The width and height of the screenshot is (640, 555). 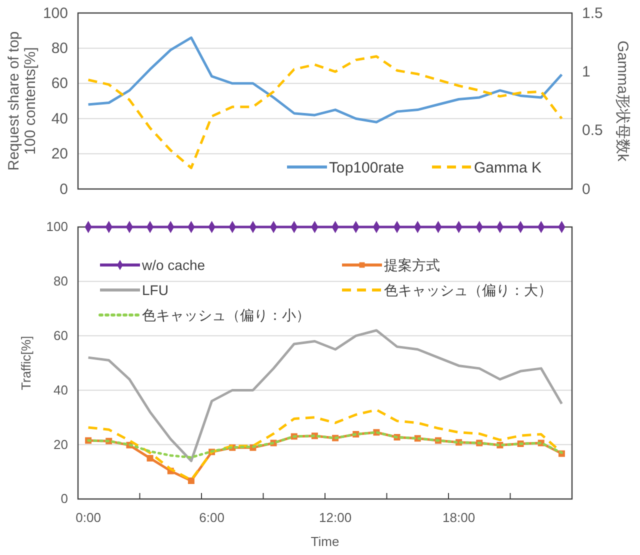 What do you see at coordinates (412, 264) in the screenshot?
I see `legend-label: 提案方式` at bounding box center [412, 264].